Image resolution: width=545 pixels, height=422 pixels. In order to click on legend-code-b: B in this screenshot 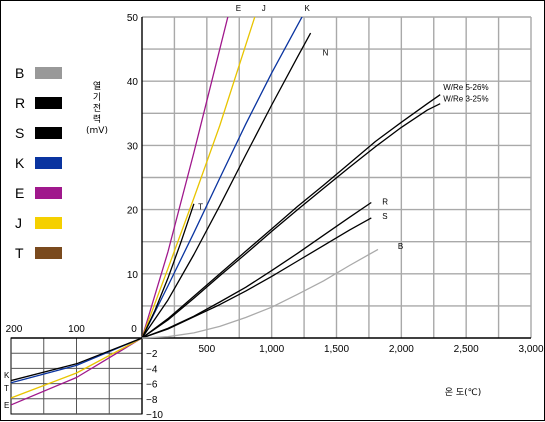, I will do `click(19, 73)`.